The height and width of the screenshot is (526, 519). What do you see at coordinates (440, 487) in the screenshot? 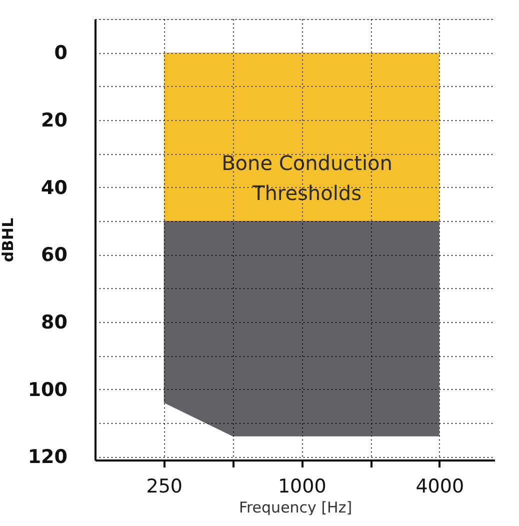
I see `x-tick-label: 4000` at bounding box center [440, 487].